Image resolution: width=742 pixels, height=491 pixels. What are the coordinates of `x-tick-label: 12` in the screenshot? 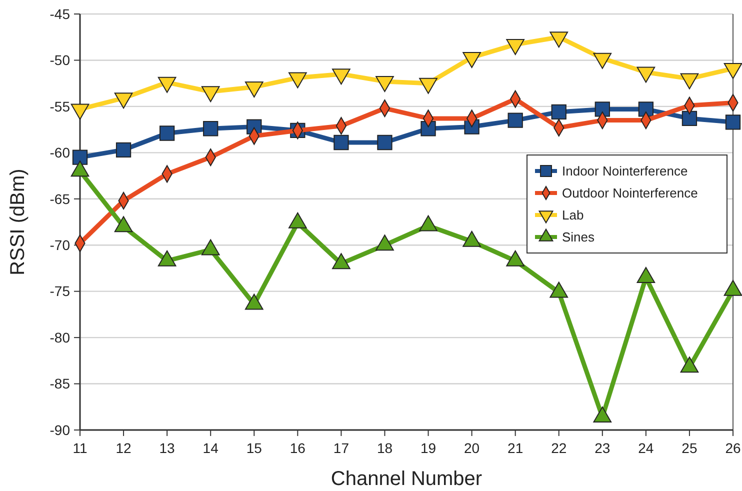 It's located at (124, 448).